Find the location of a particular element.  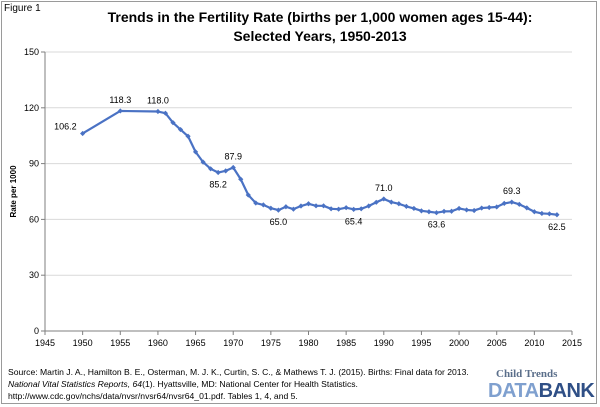

data-point-1955 is located at coordinates (120, 111).